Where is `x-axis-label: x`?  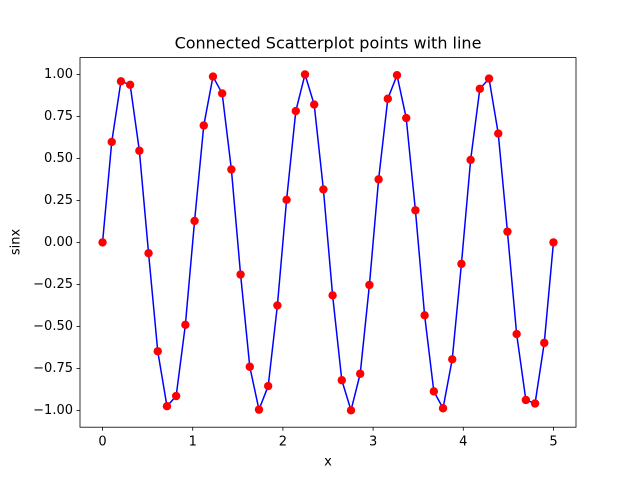 x-axis-label: x is located at coordinates (328, 462).